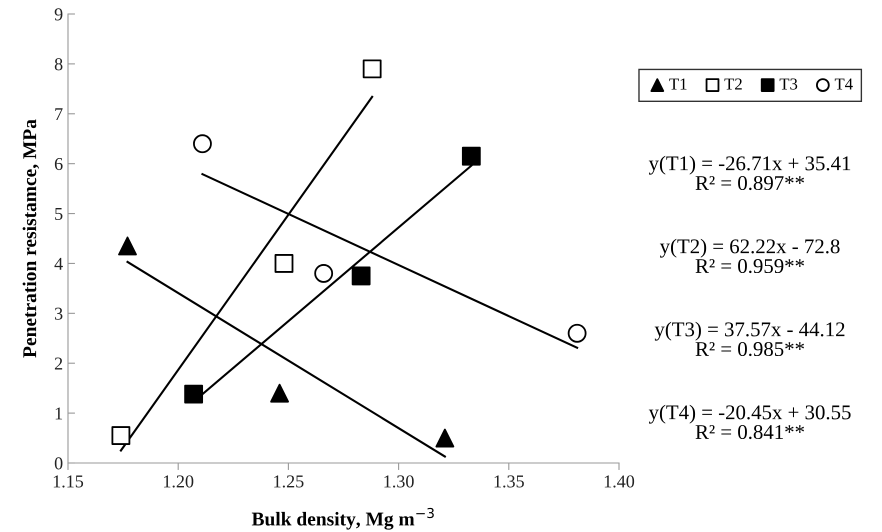  What do you see at coordinates (749, 422) in the screenshot?
I see `text: y(T4) = -20.45x + 30.55 R² = 0.841**` at bounding box center [749, 422].